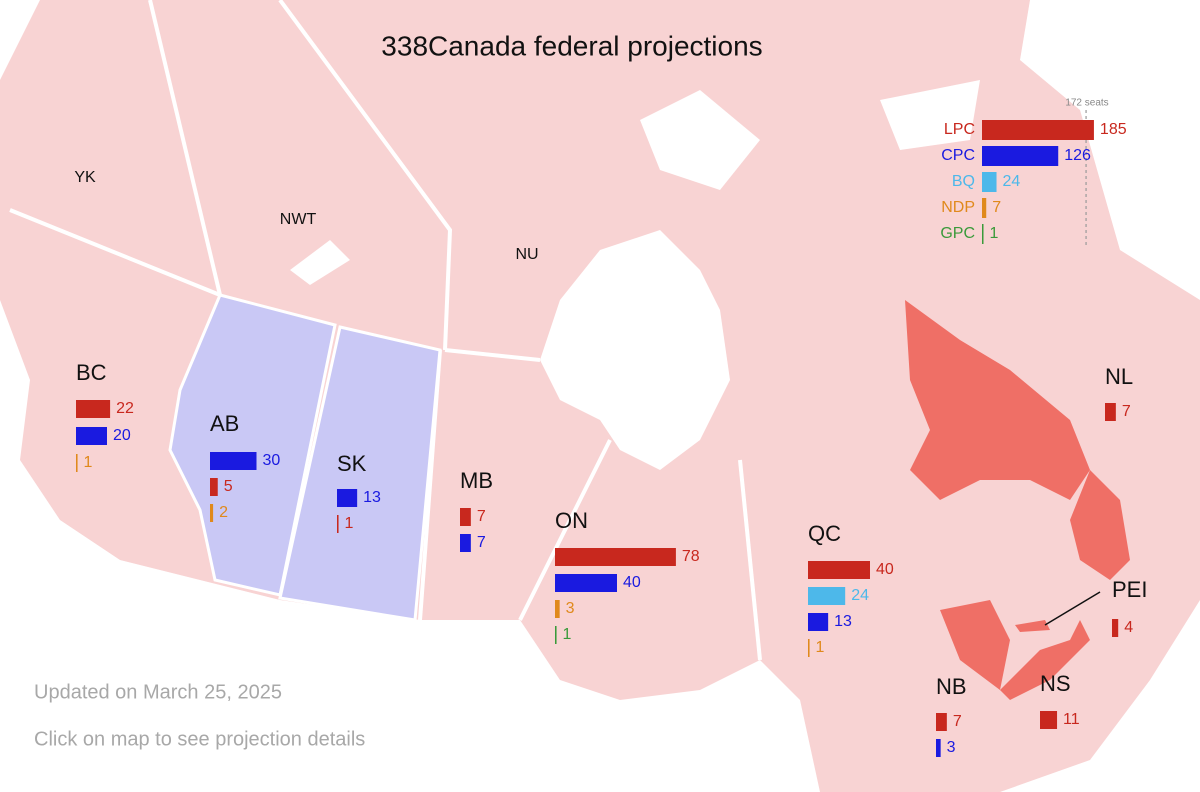 The image size is (1200, 792). Describe the element at coordinates (223, 512) in the screenshot. I see `seat-value: 2` at that location.